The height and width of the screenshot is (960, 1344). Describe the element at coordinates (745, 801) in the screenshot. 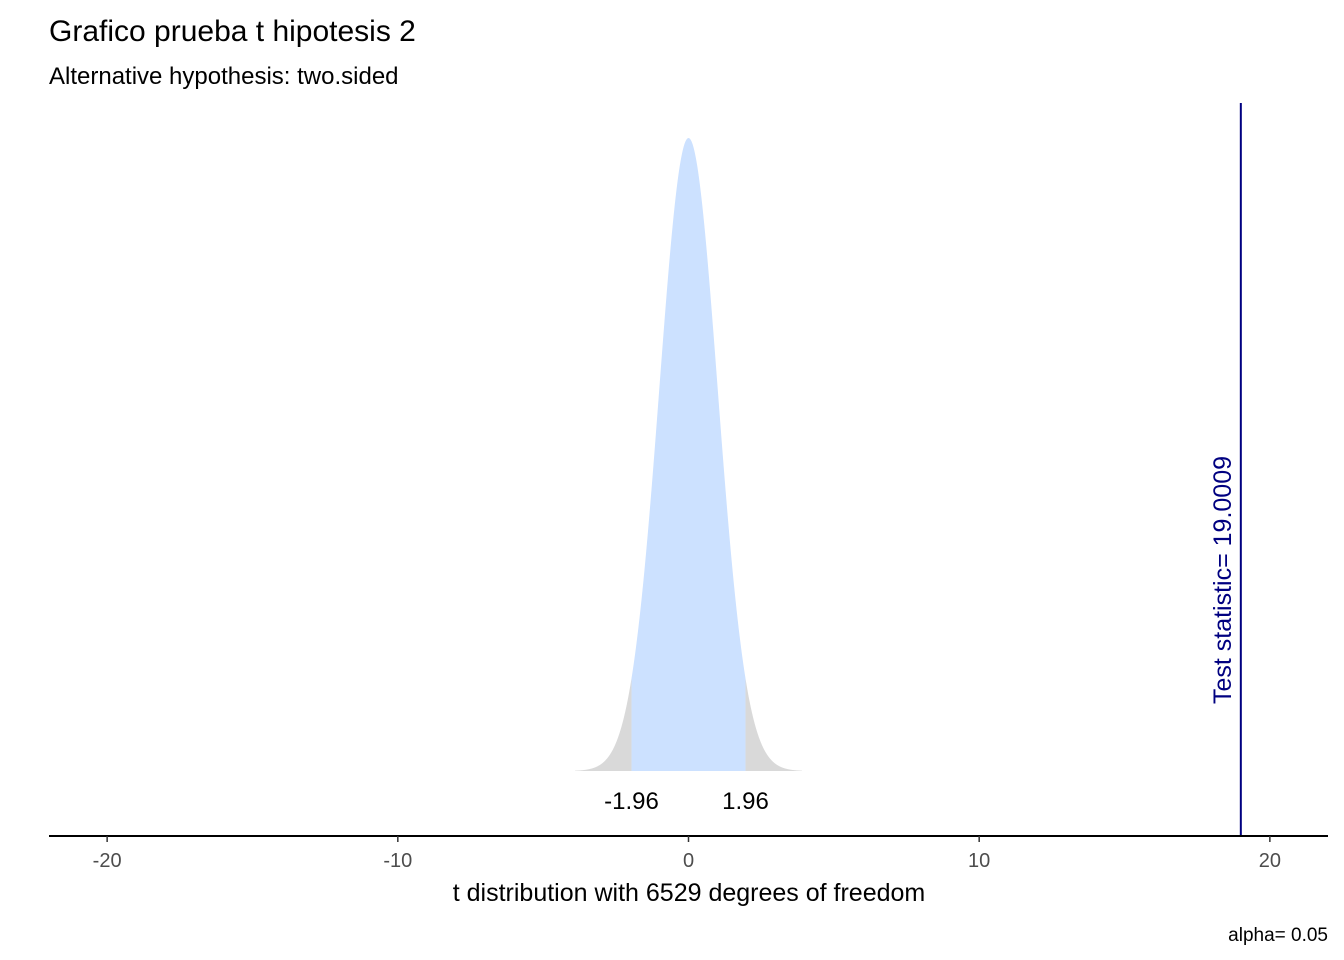

I see `critical-value-right-label: 1.96` at that location.